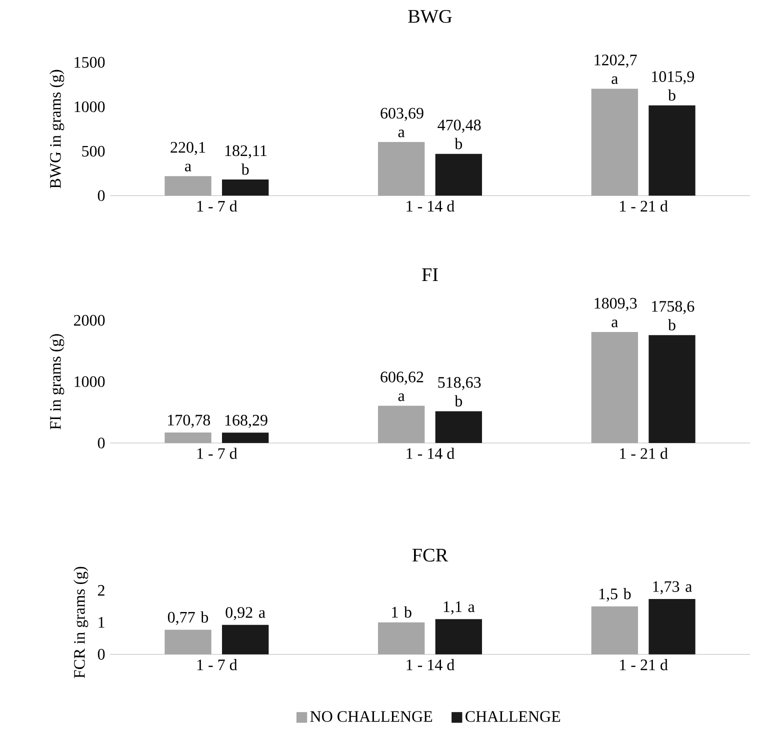 This screenshot has width=764, height=733. I want to click on y-tick-label: 1500, so click(89, 62).